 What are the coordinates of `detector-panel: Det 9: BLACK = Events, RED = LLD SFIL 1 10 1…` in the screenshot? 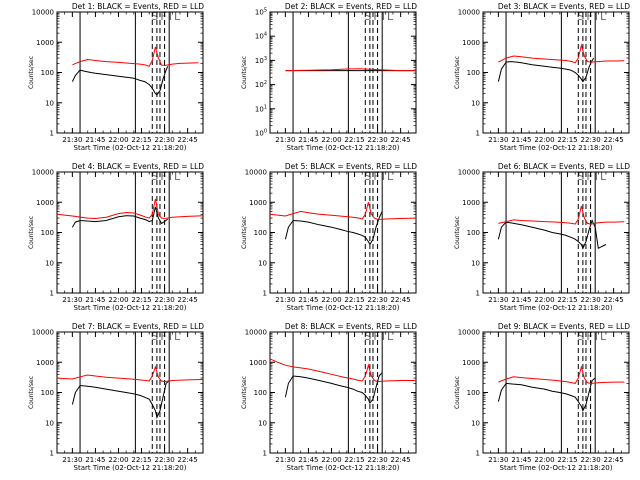 It's located at (532, 400).